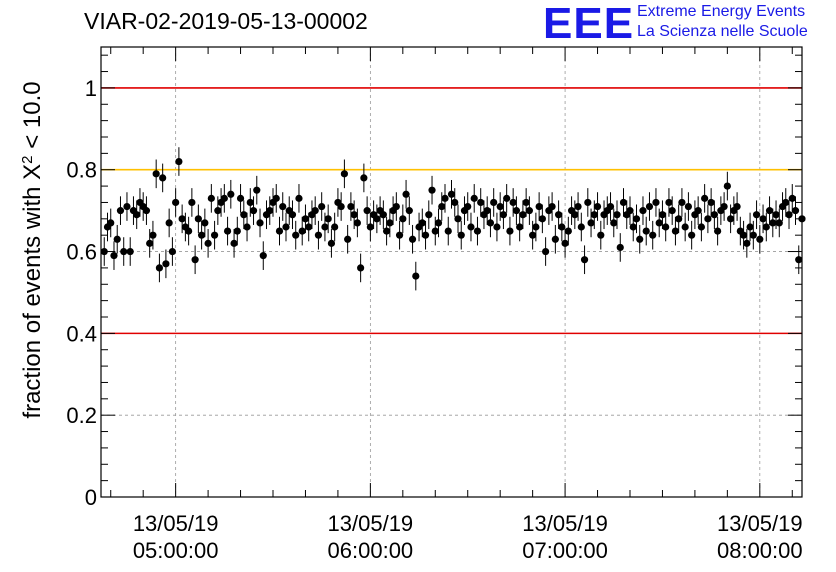 Image resolution: width=836 pixels, height=572 pixels. I want to click on y-tick-label: 0, so click(91, 497).